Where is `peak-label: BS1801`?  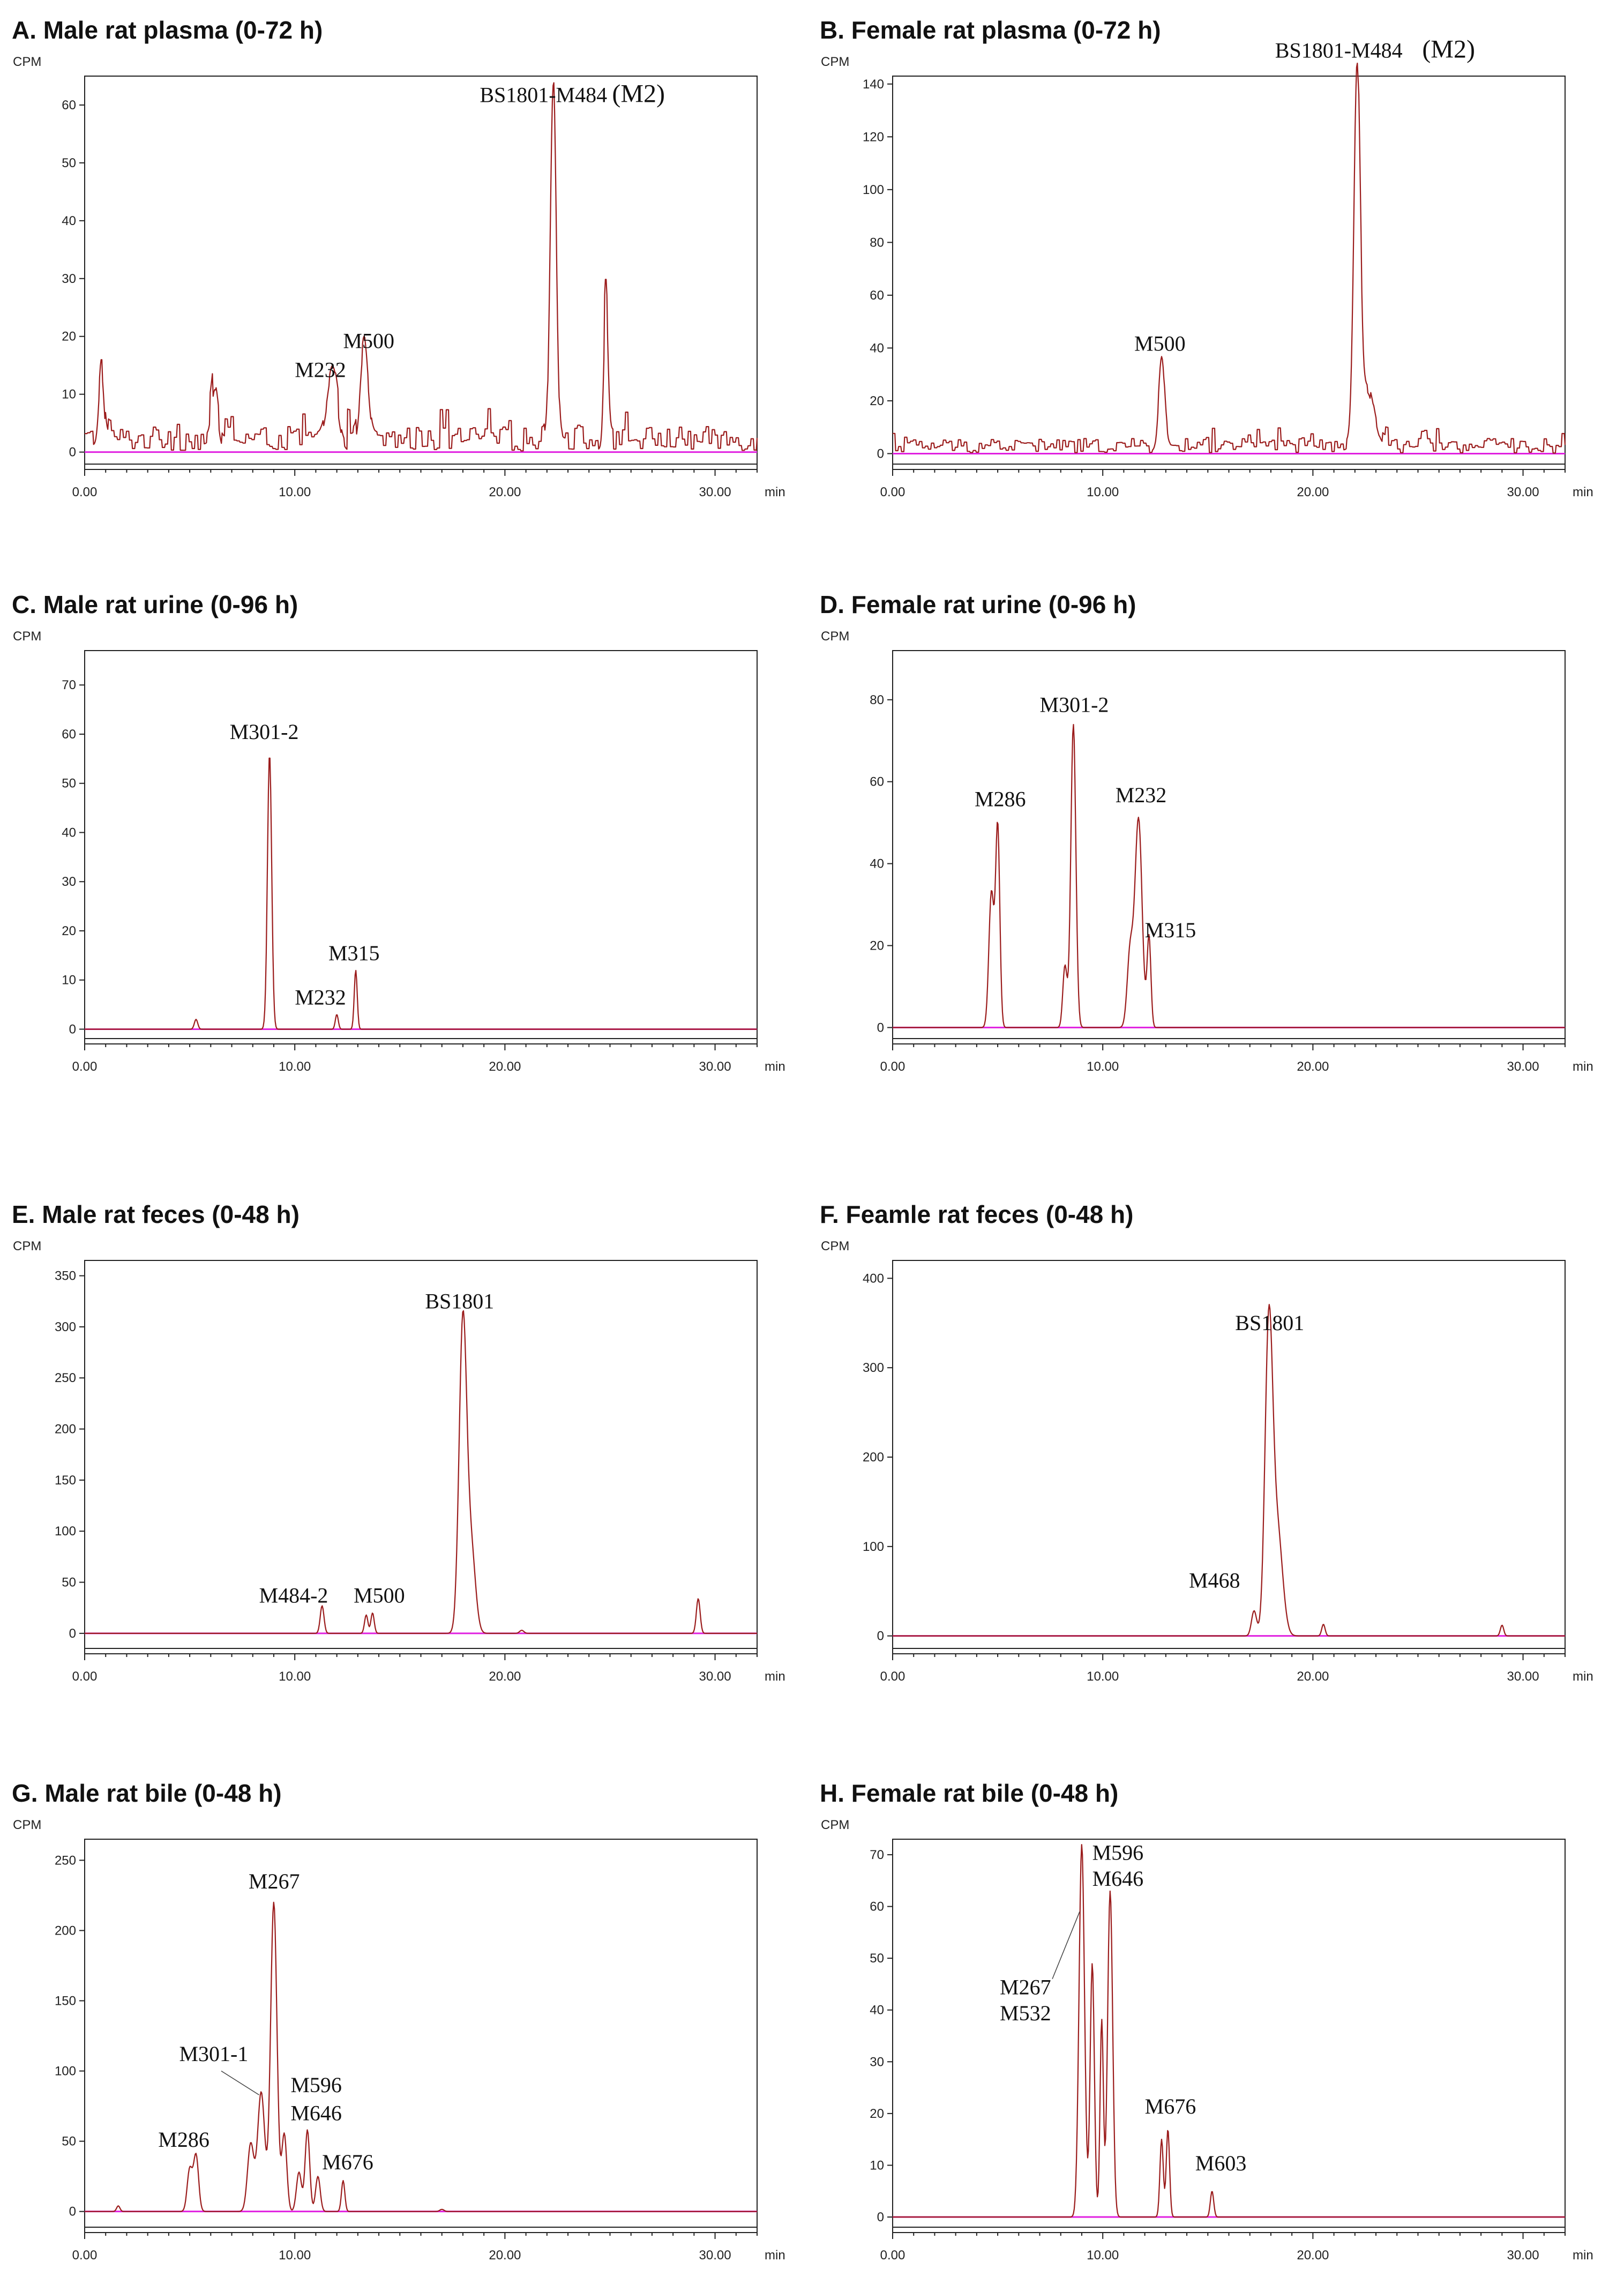 peak-label: BS1801 is located at coordinates (459, 1301).